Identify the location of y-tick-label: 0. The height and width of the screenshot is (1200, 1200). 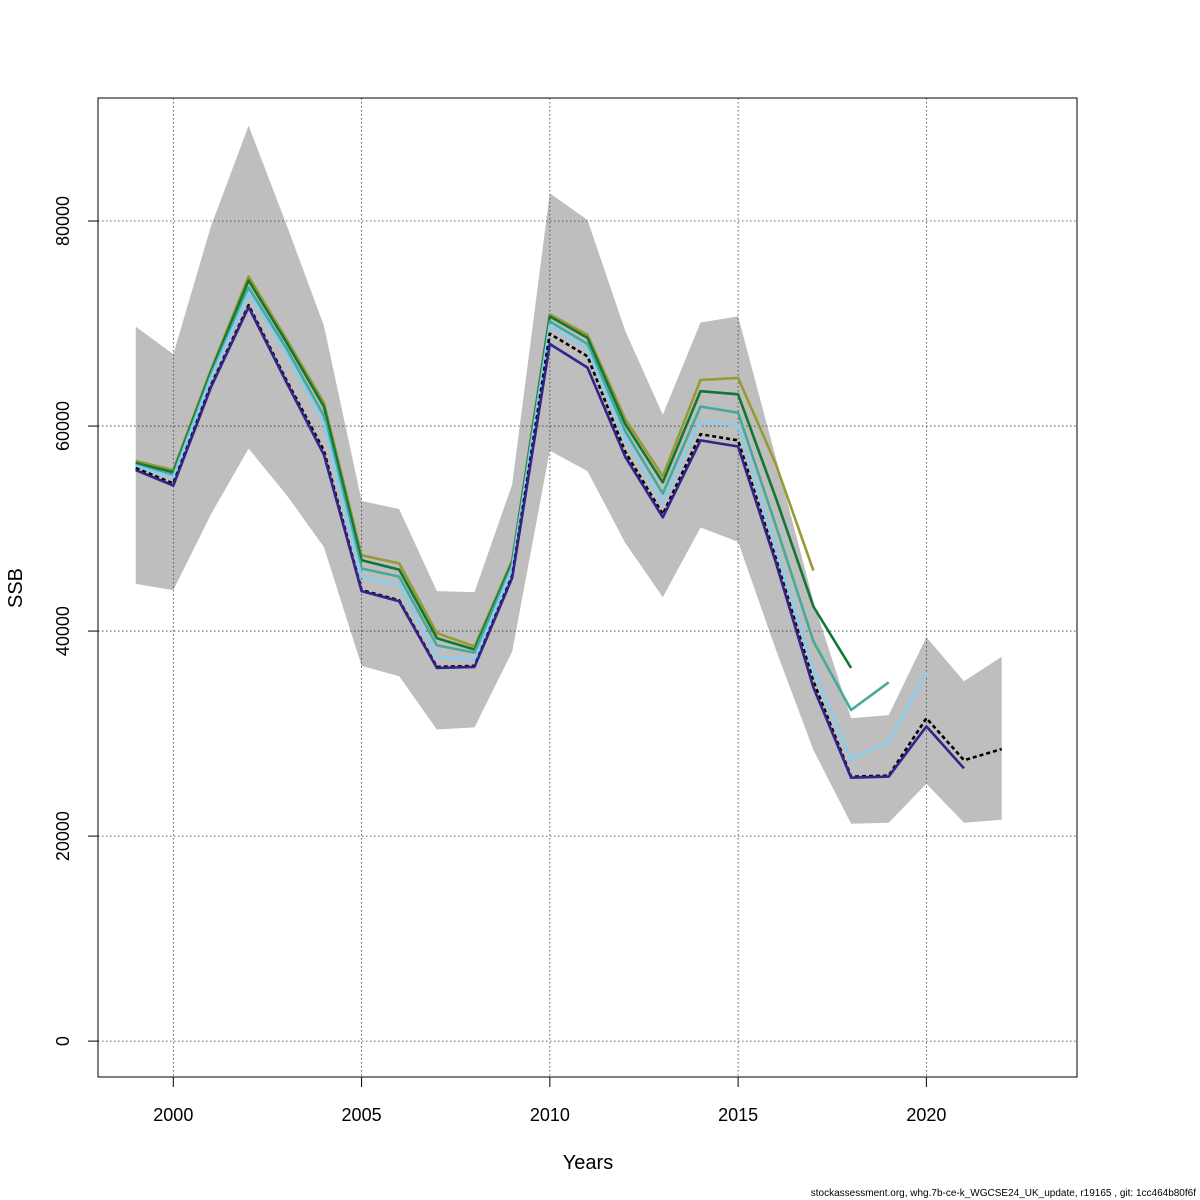
(63, 1041).